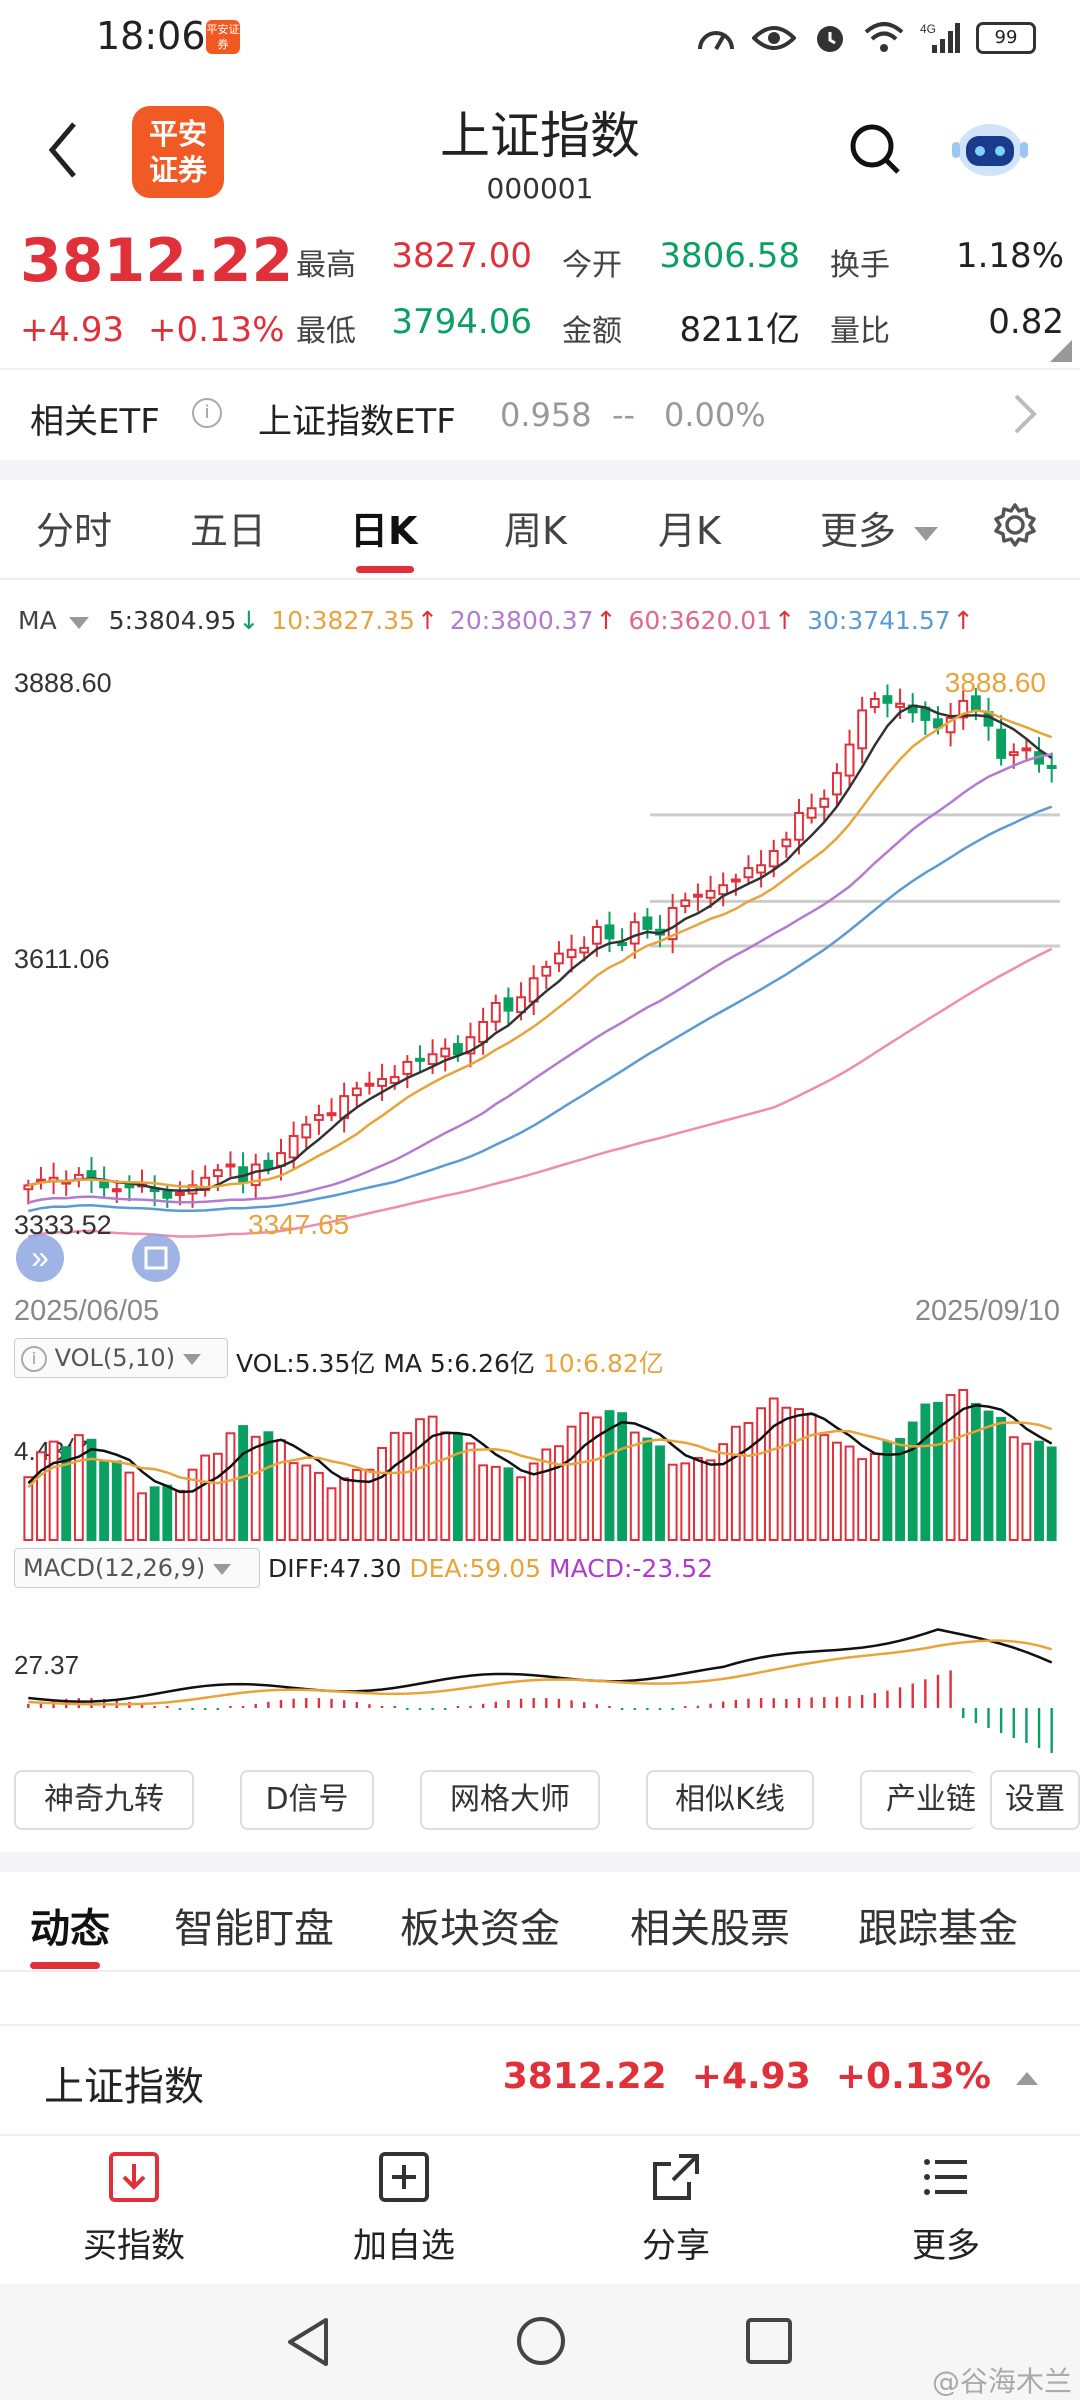 The height and width of the screenshot is (2400, 1080). Describe the element at coordinates (938, 1929) in the screenshot. I see `tab-tracking-funds: 跟踪基金` at that location.